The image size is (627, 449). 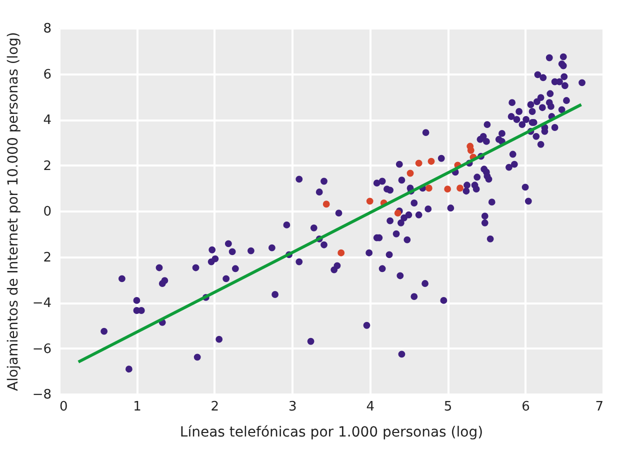 I want to click on y-tick-label: 0, so click(x=47, y=212).